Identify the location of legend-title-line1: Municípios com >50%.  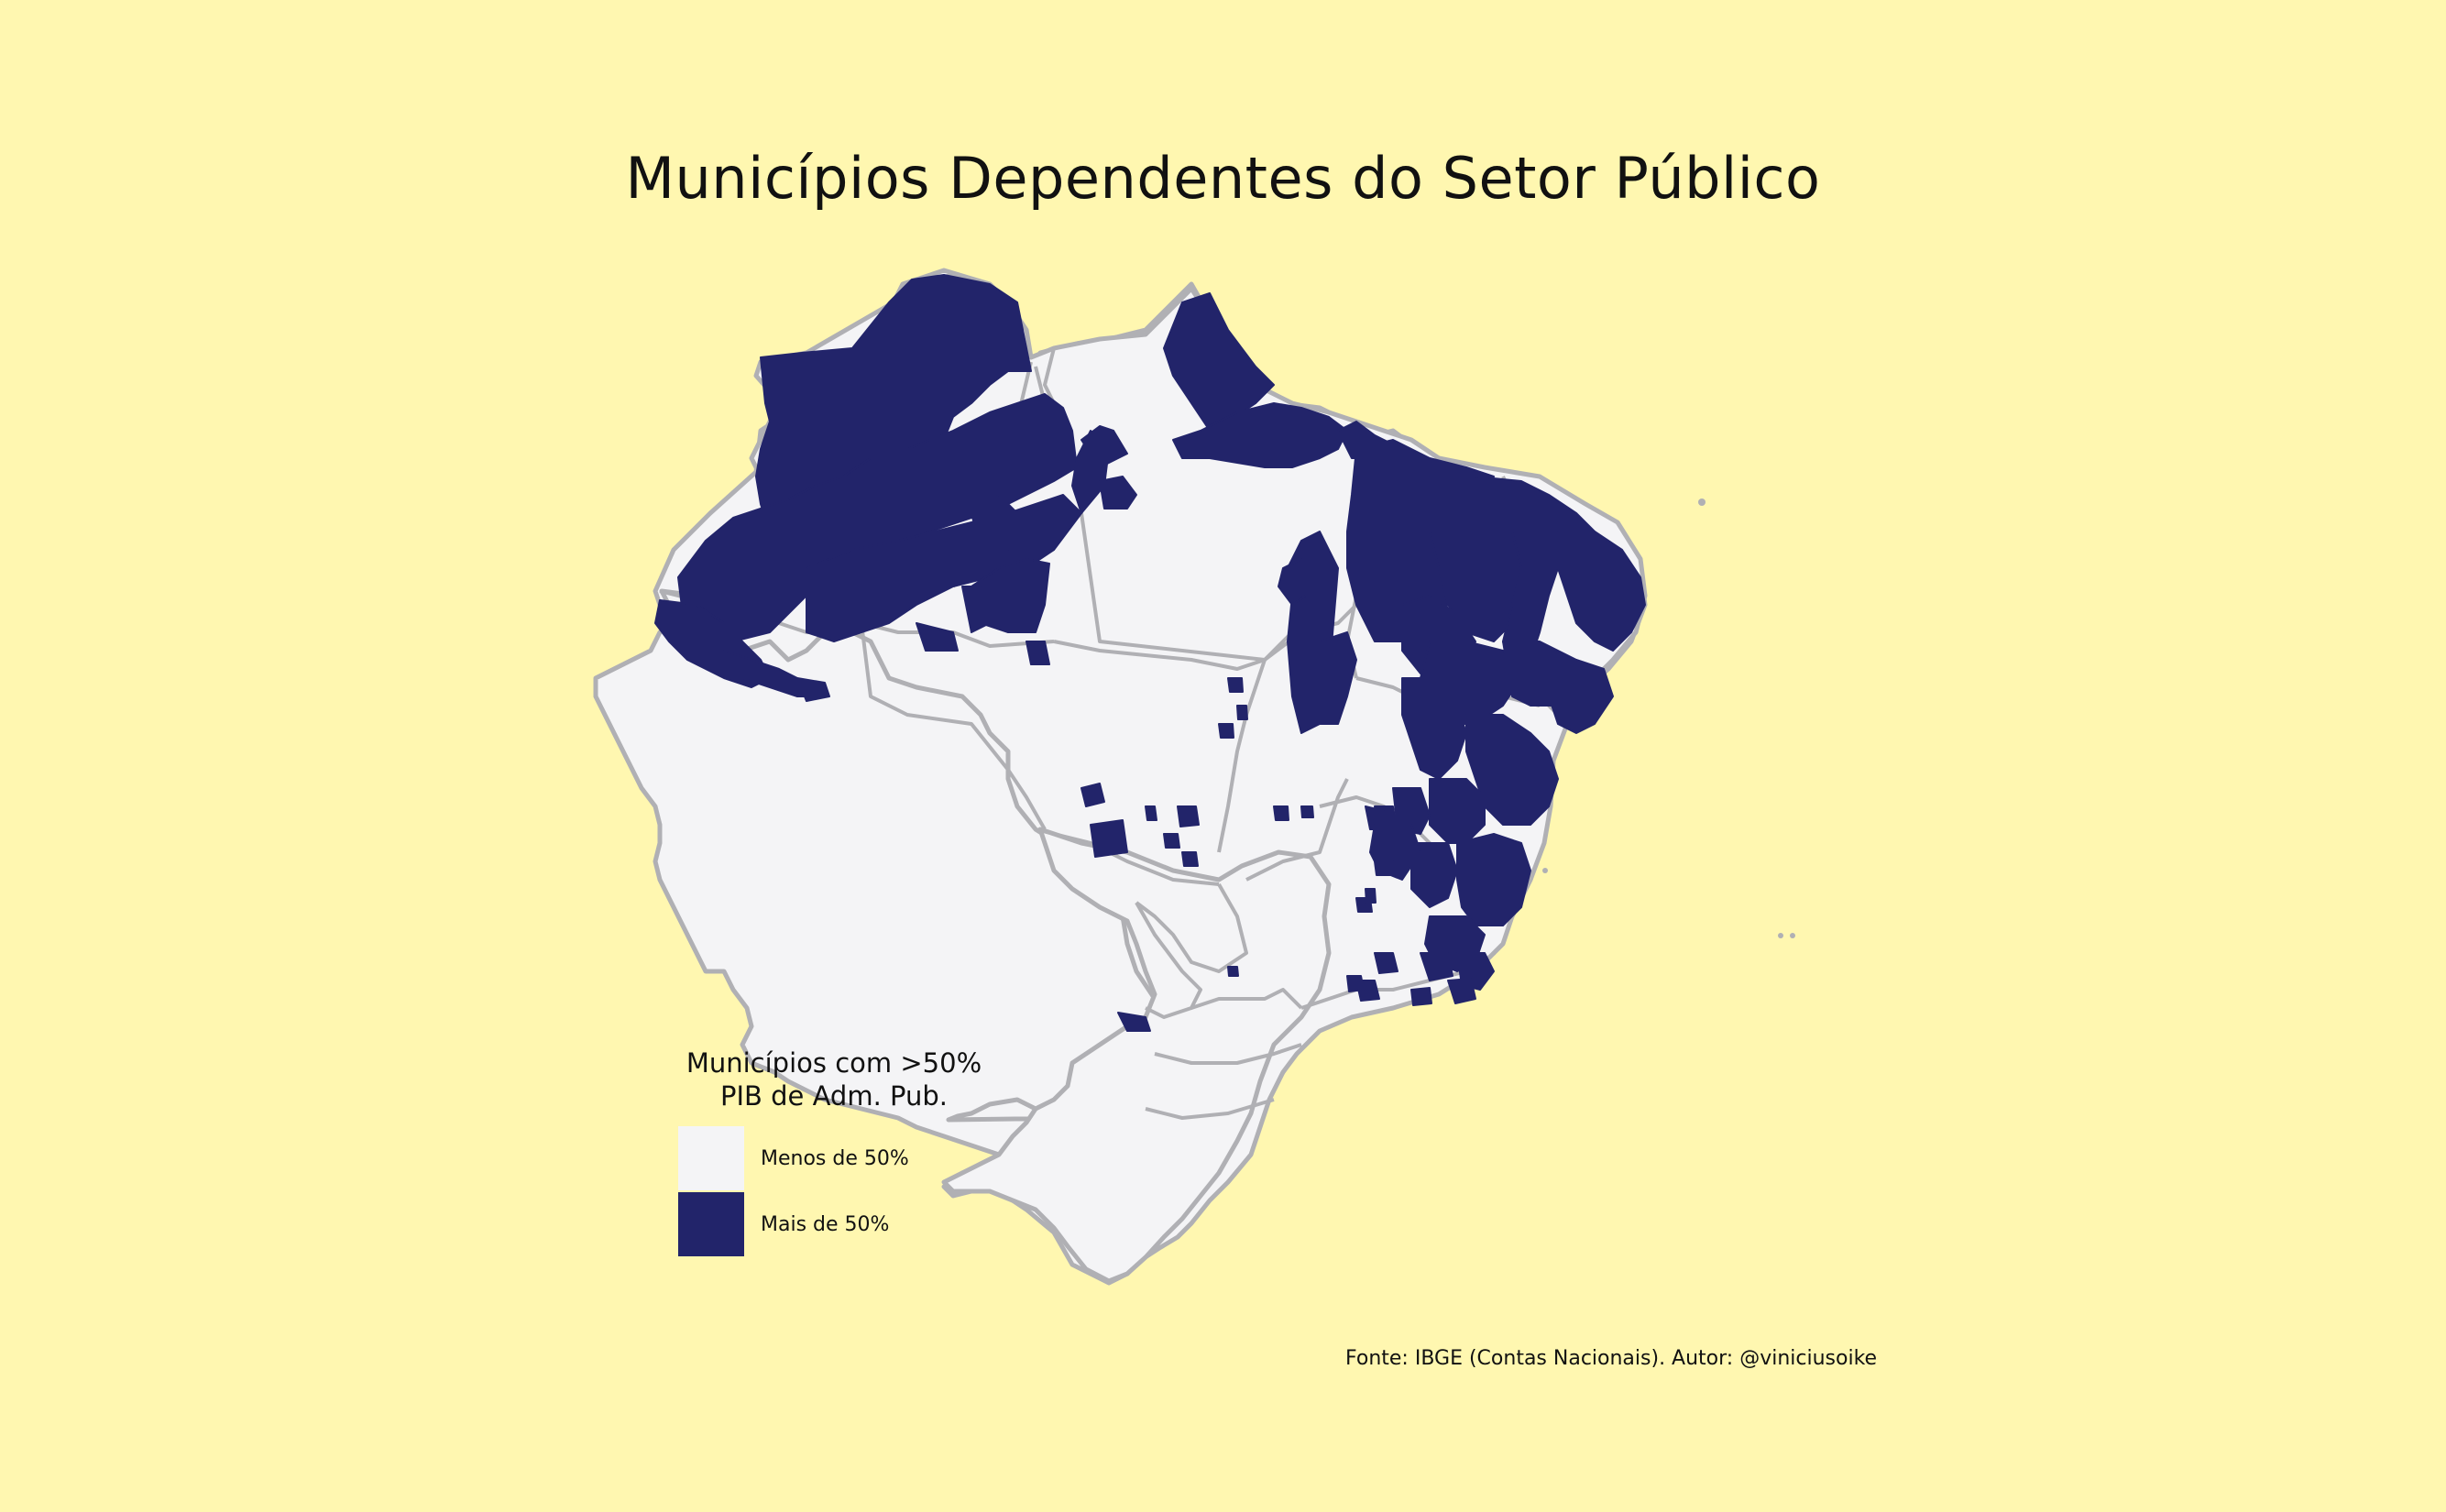
(834, 1063).